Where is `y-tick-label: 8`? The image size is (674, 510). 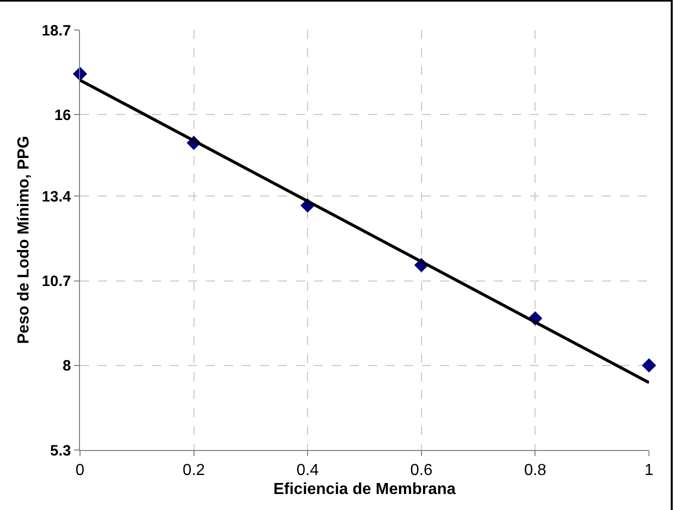
y-tick-label: 8 is located at coordinates (66, 366).